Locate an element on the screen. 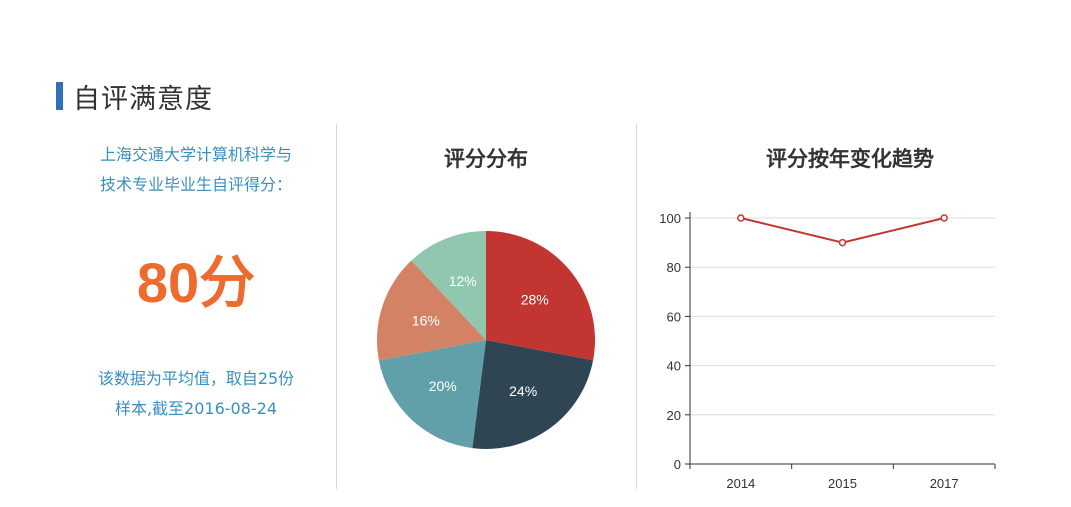 The image size is (1071, 507). pie-slice-label-2: 20% is located at coordinates (443, 386).